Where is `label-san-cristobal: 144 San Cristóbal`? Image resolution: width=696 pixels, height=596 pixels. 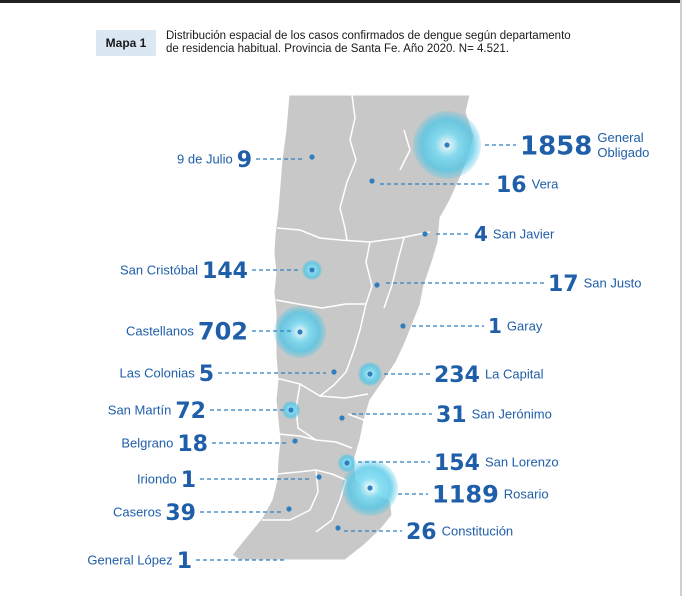 label-san-cristobal: 144 San Cristóbal is located at coordinates (184, 271).